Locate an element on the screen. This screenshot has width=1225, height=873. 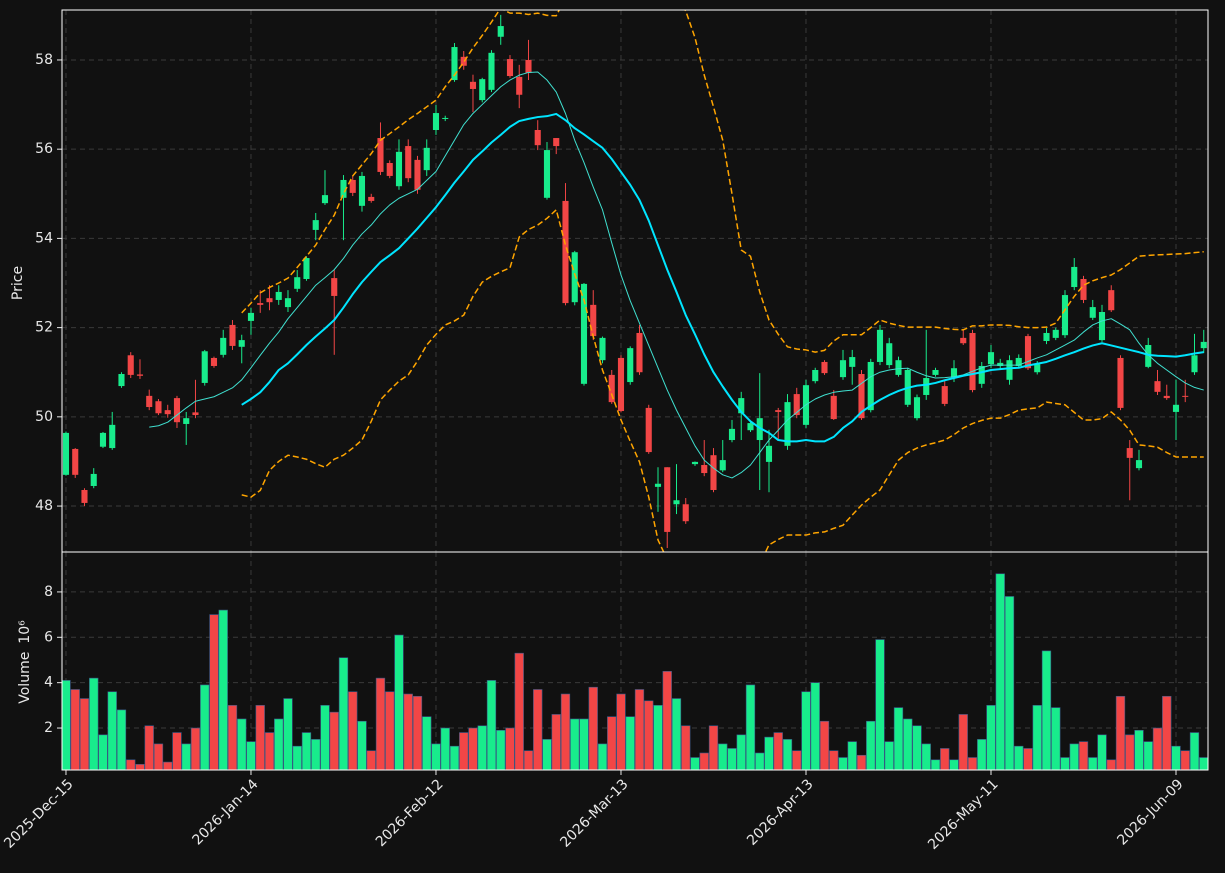
price-tick-label: 50 is located at coordinates (44, 417).